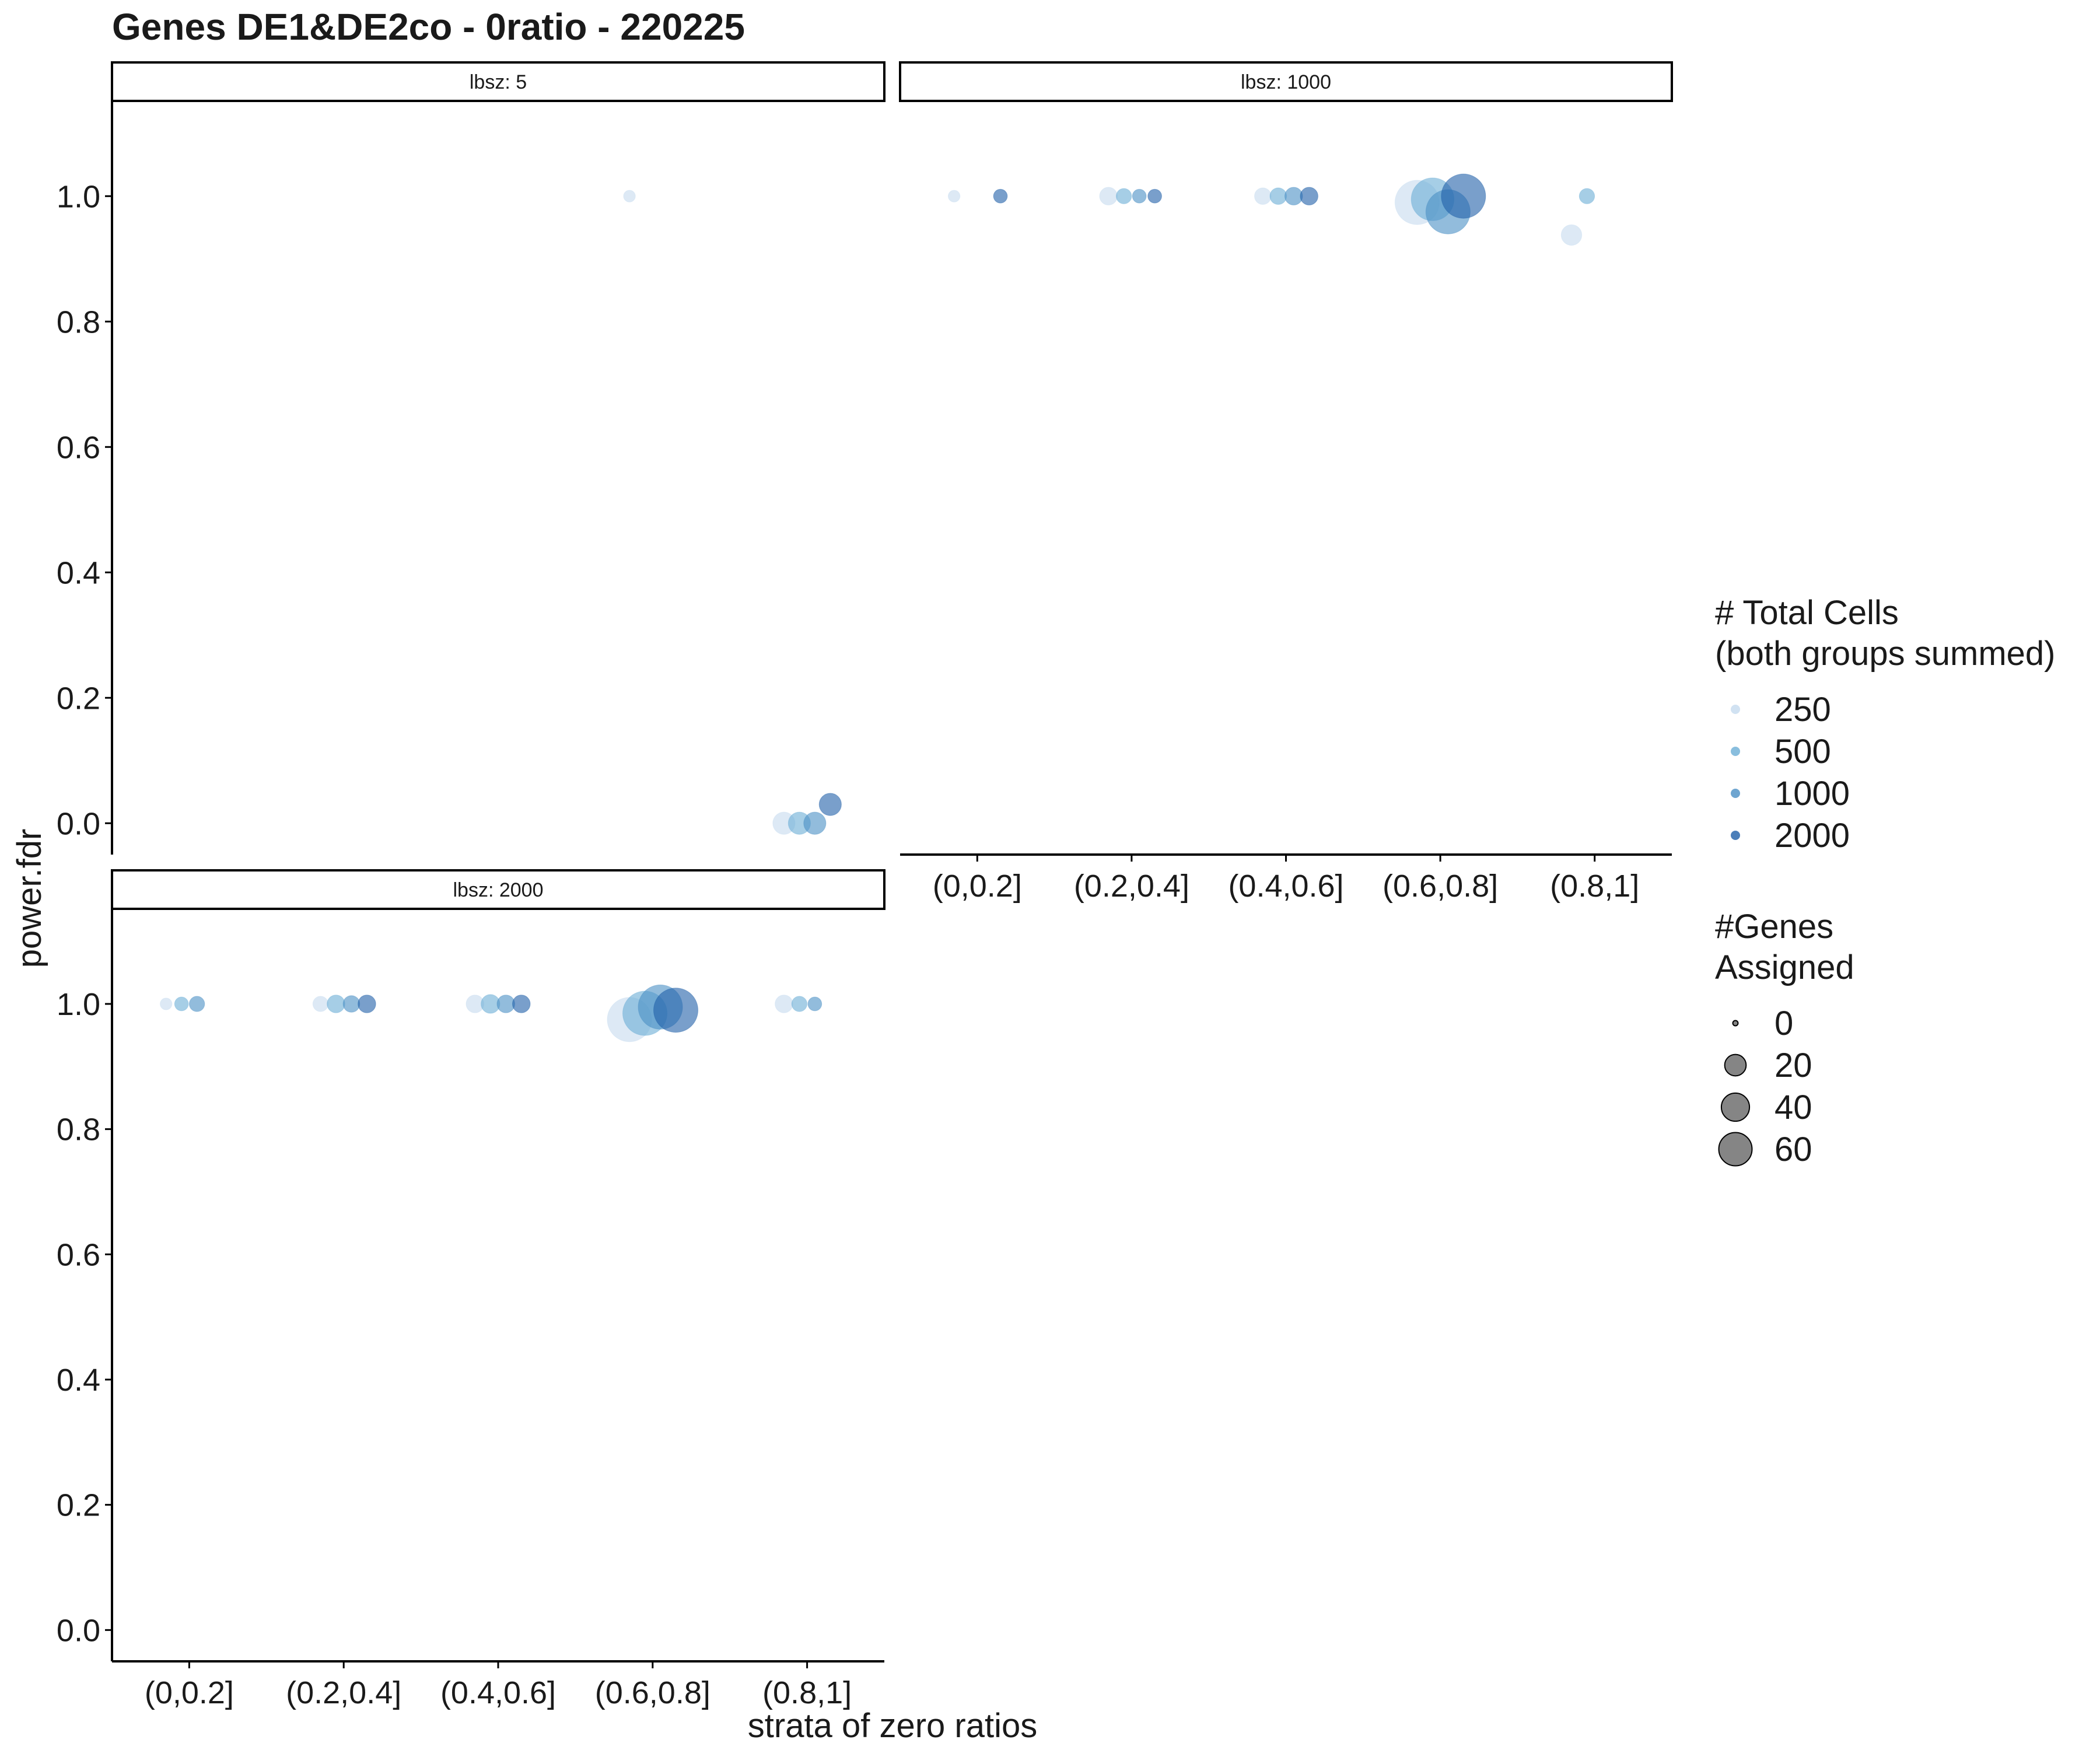 The image size is (2100, 1750). Describe the element at coordinates (1803, 710) in the screenshot. I see `legend-color-label: 250` at that location.